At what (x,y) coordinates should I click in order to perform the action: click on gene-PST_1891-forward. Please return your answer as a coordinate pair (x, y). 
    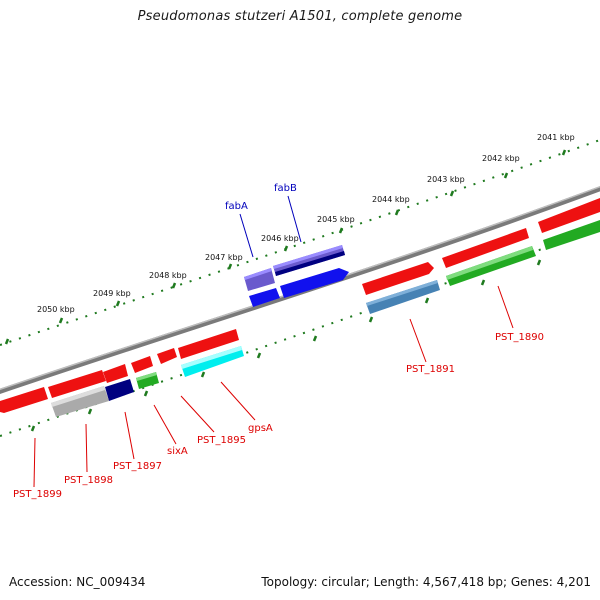
    Looking at the image, I should click on (398, 278).